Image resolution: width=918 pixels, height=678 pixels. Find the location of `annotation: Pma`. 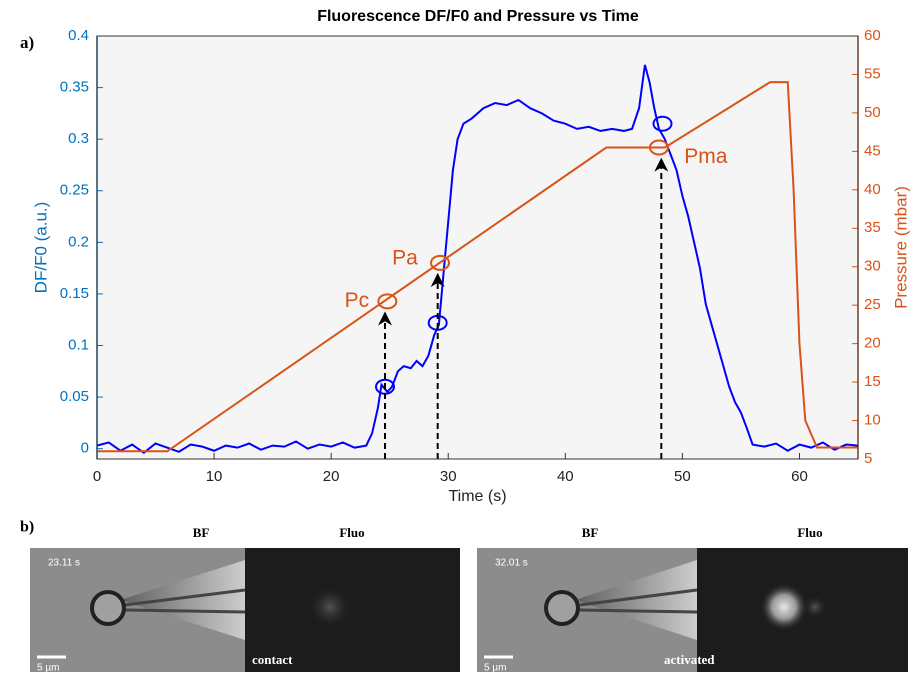

annotation: Pma is located at coordinates (706, 156).